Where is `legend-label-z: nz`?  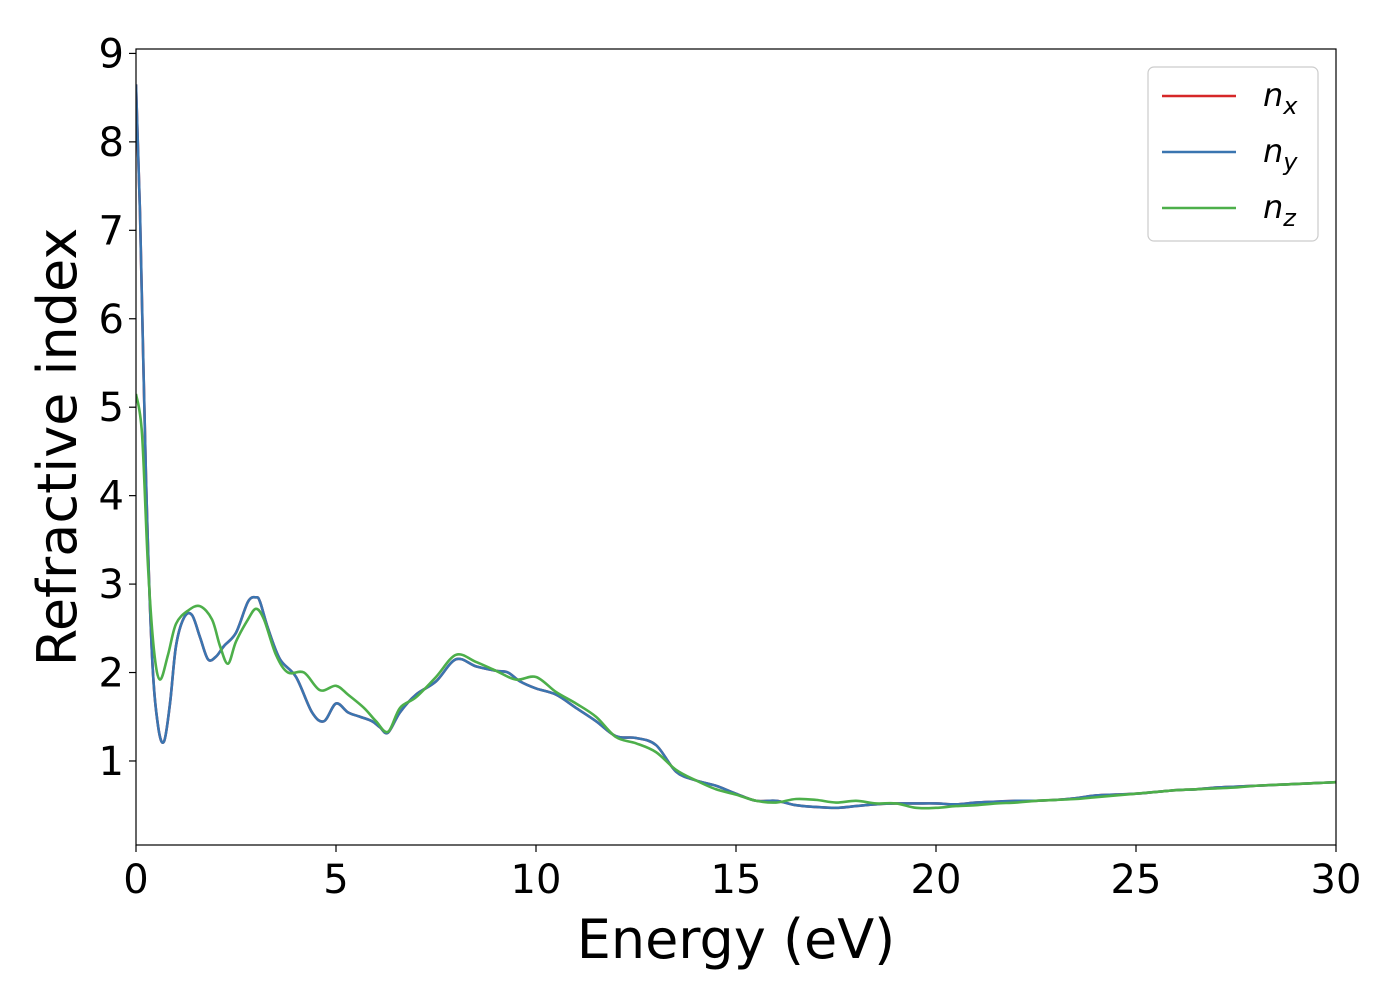
legend-label-z: nz is located at coordinates (1280, 210).